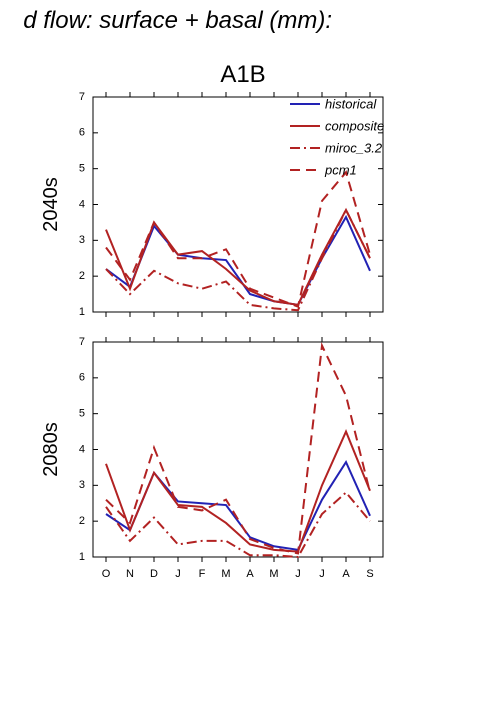 This screenshot has width=501, height=714. What do you see at coordinates (154, 574) in the screenshot?
I see `x-tick-label: D` at bounding box center [154, 574].